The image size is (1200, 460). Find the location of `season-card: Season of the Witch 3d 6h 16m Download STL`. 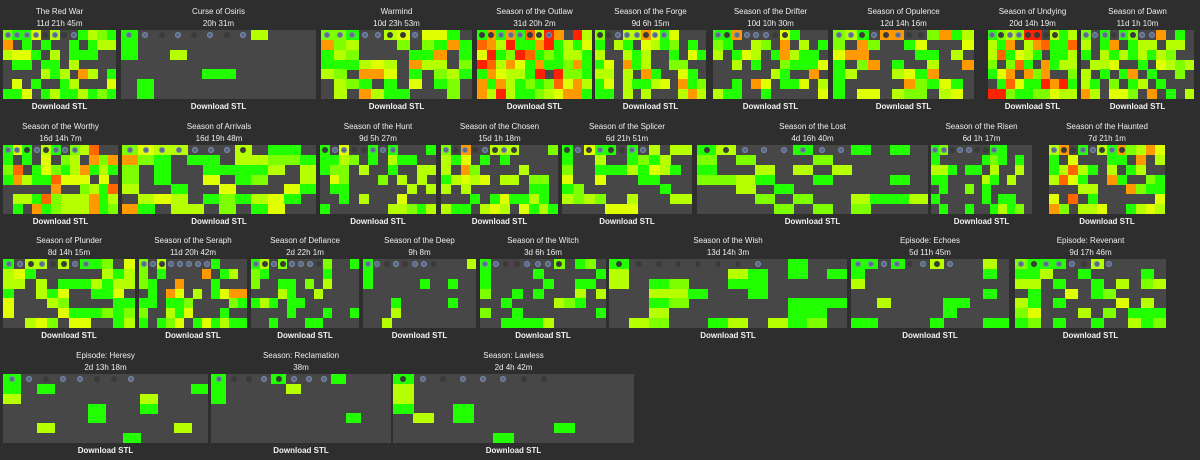

season-card: Season of the Witch 3d 6h 16m Download STL is located at coordinates (543, 288).